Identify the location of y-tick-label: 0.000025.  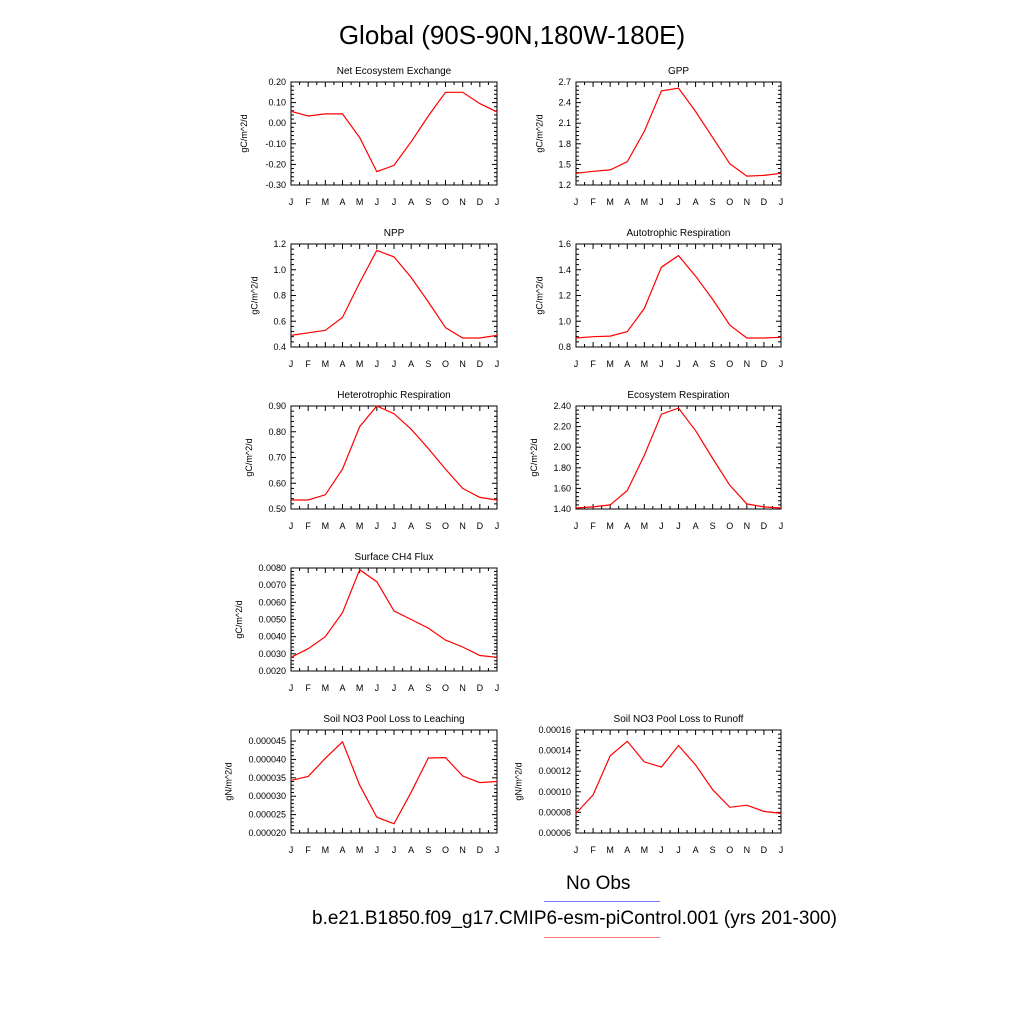
(267, 815).